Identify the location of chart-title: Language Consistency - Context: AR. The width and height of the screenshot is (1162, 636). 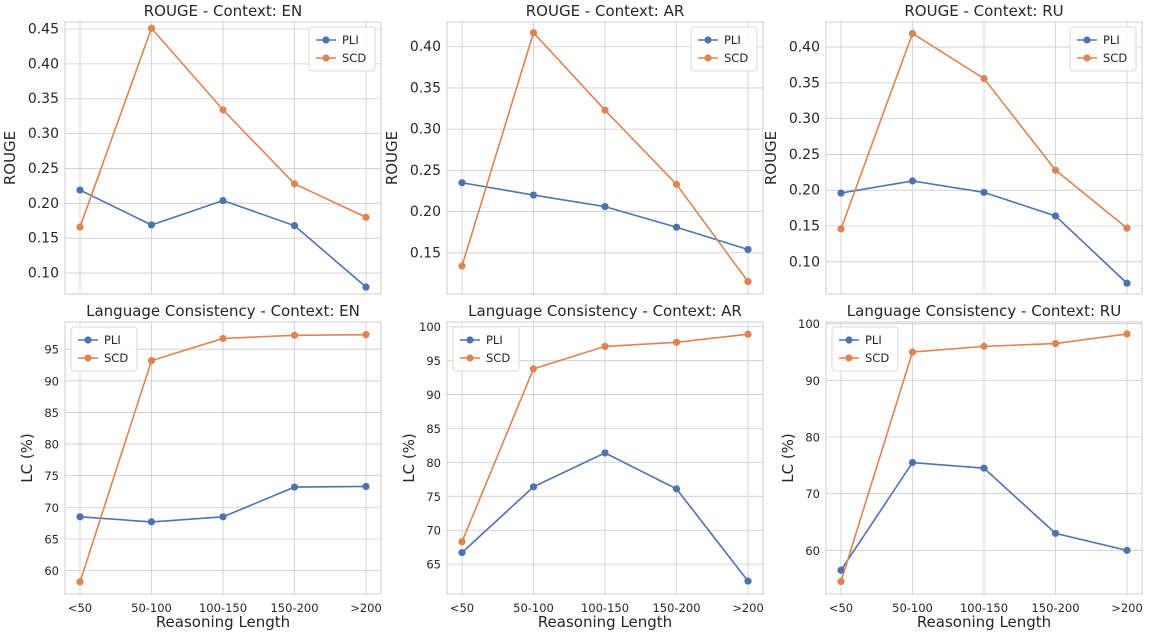
(605, 311).